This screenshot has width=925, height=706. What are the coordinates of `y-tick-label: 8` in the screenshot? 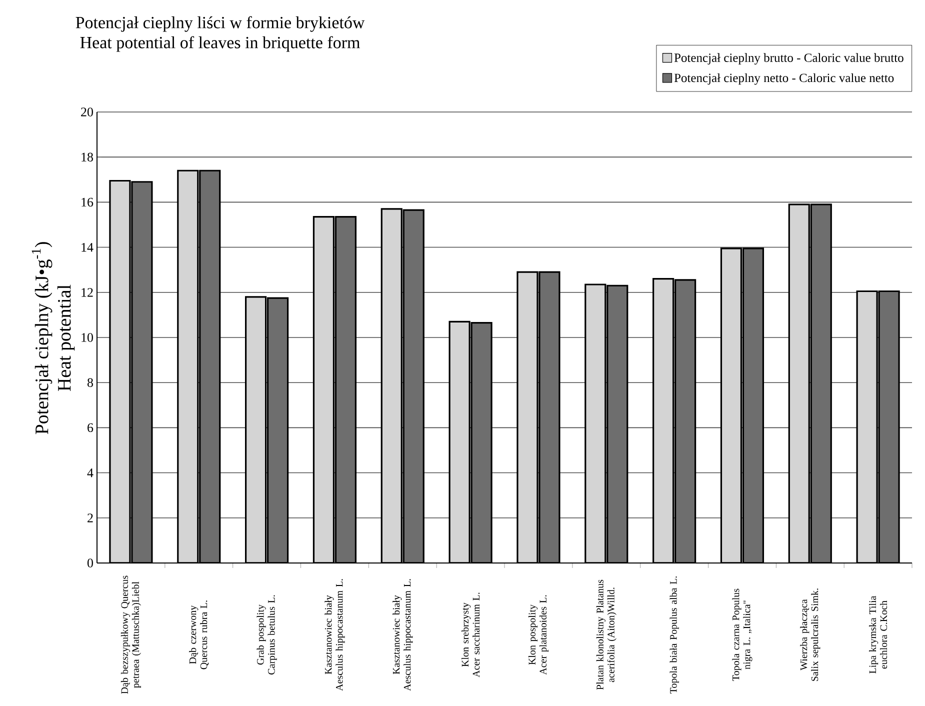 It's located at (90, 382).